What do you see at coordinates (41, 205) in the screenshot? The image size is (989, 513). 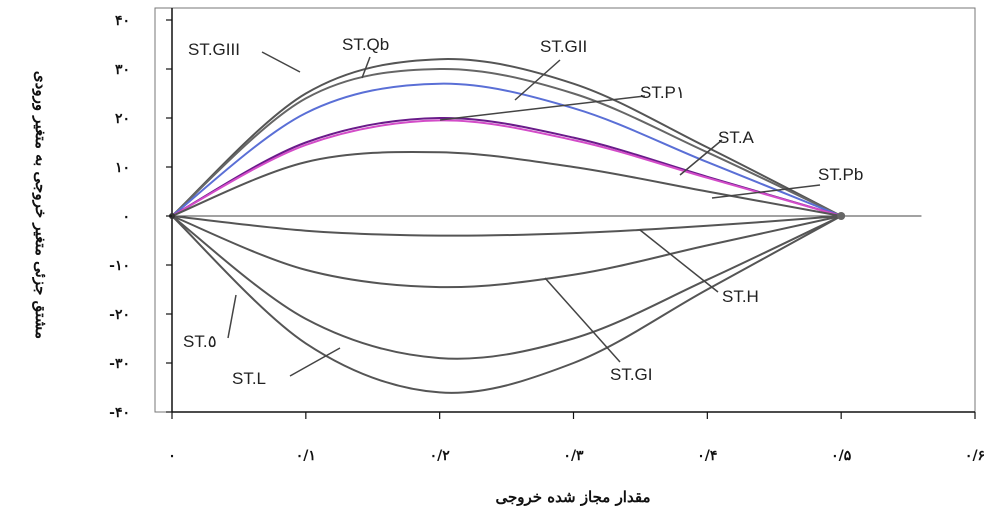 I see `y-axis-title: مشتق جزئی متغیر خروجی به متغیر ورودی` at bounding box center [41, 205].